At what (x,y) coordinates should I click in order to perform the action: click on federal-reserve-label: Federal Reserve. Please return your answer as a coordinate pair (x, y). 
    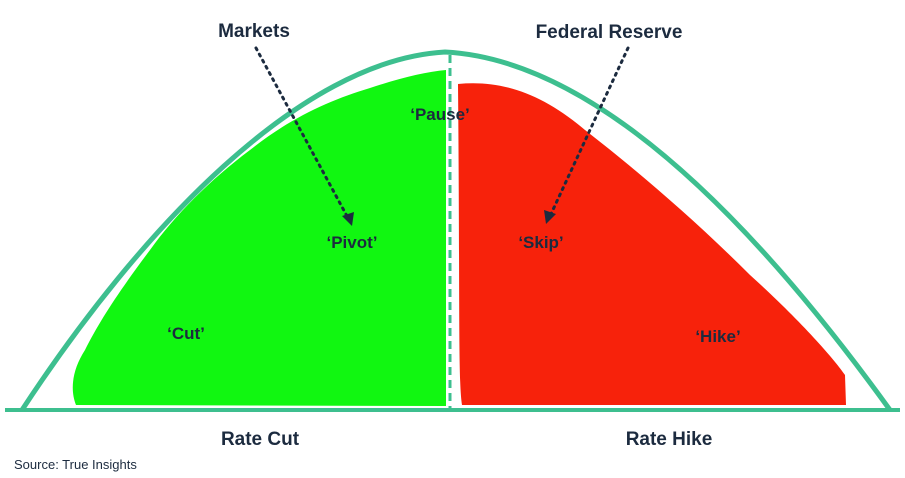
    Looking at the image, I should click on (609, 32).